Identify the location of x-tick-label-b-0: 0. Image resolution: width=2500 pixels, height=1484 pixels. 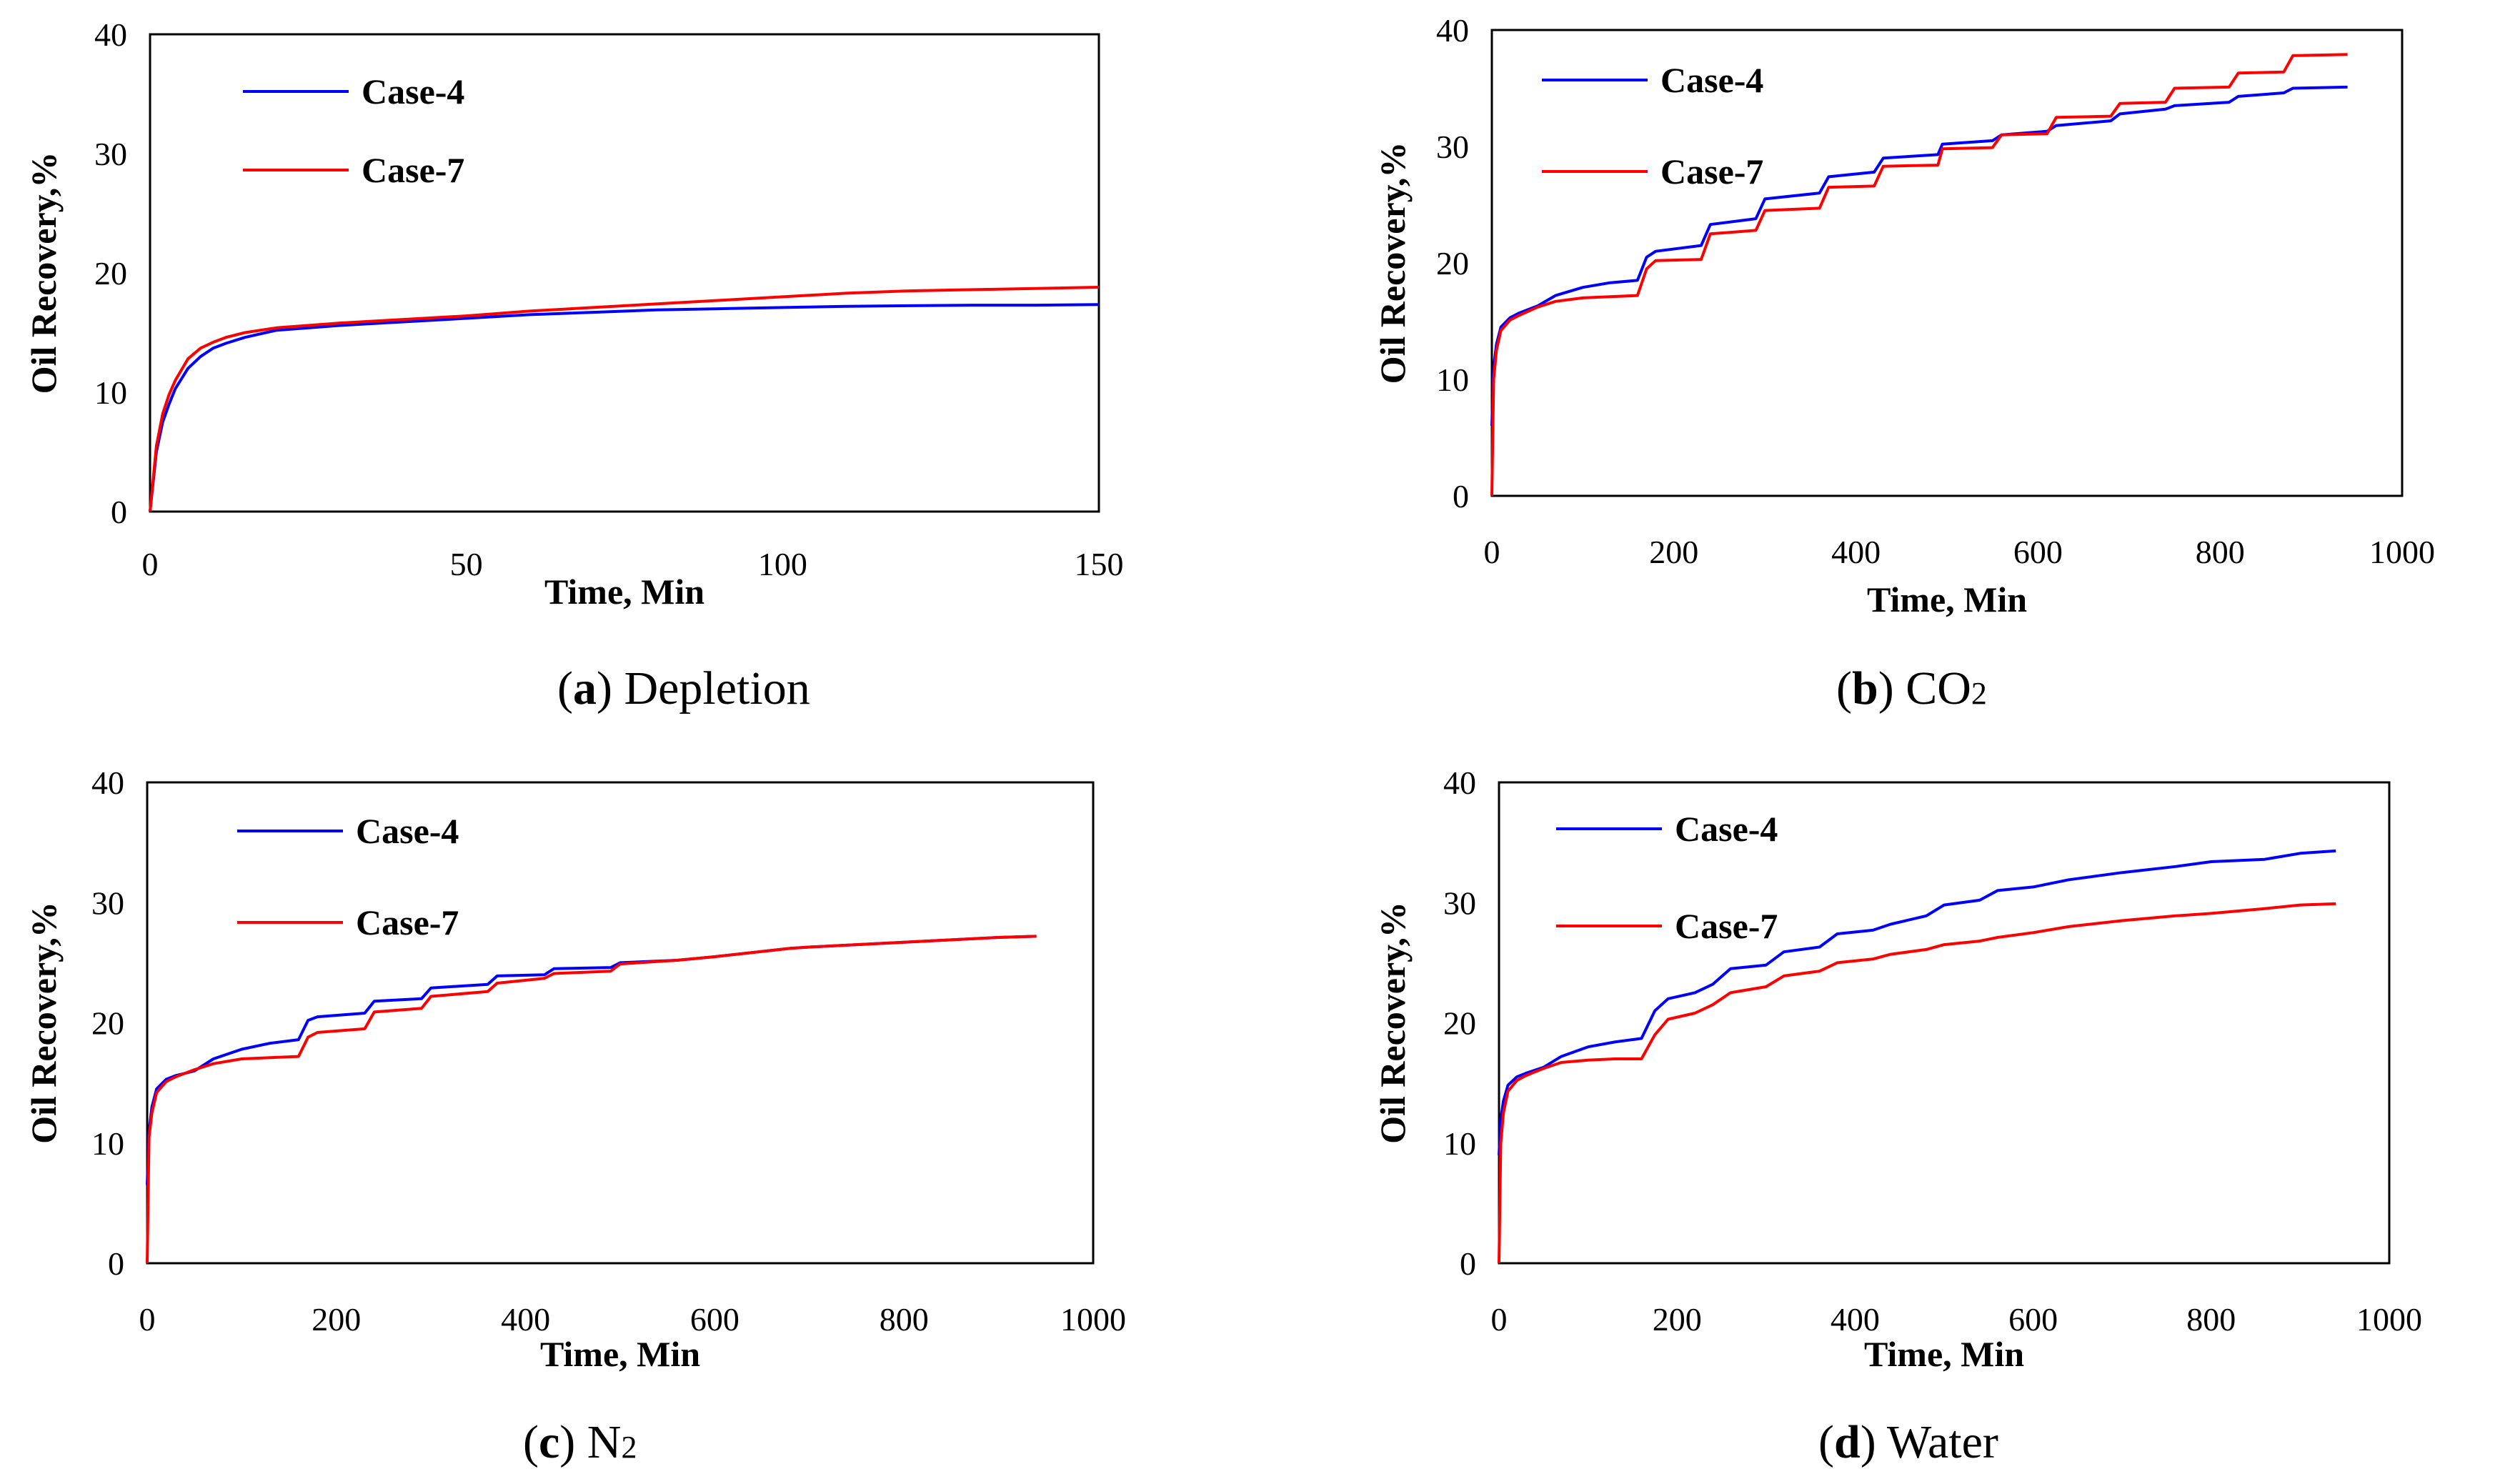
(1492, 552).